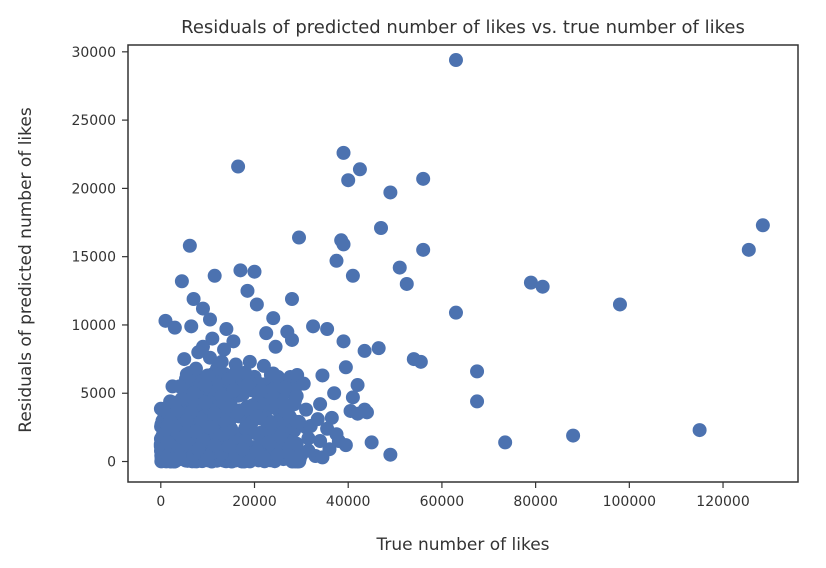  What do you see at coordinates (93, 53) in the screenshot?
I see `y-tick-label: 30000` at bounding box center [93, 53].